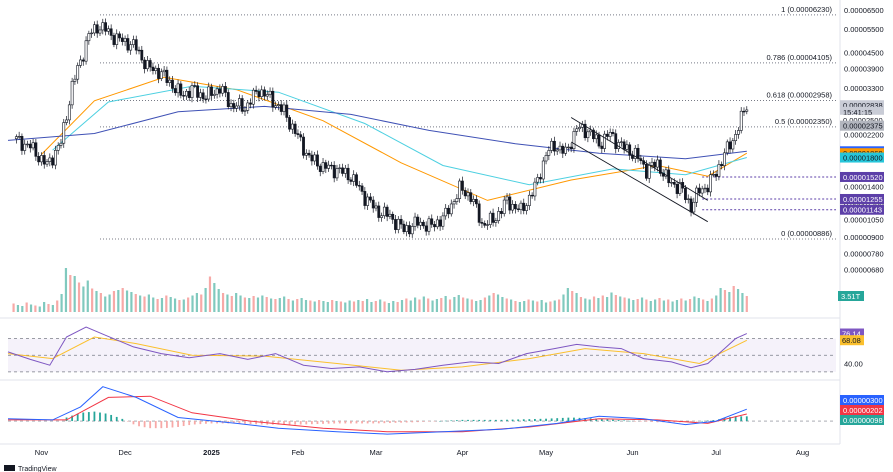 The height and width of the screenshot is (472, 893). I want to click on tradingview-logo-icon, so click(9, 468).